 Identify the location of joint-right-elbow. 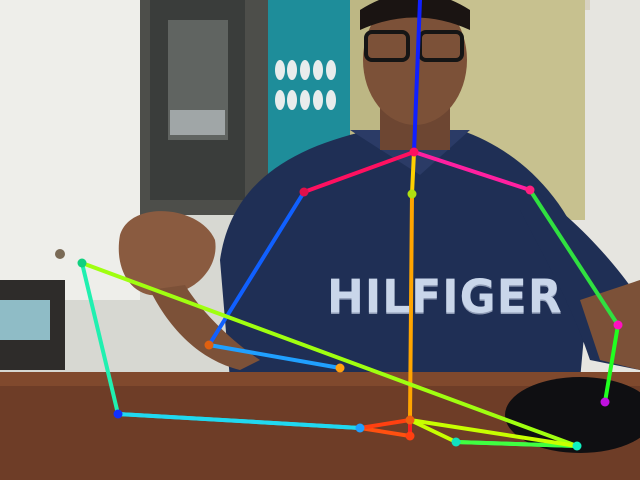
(209, 345).